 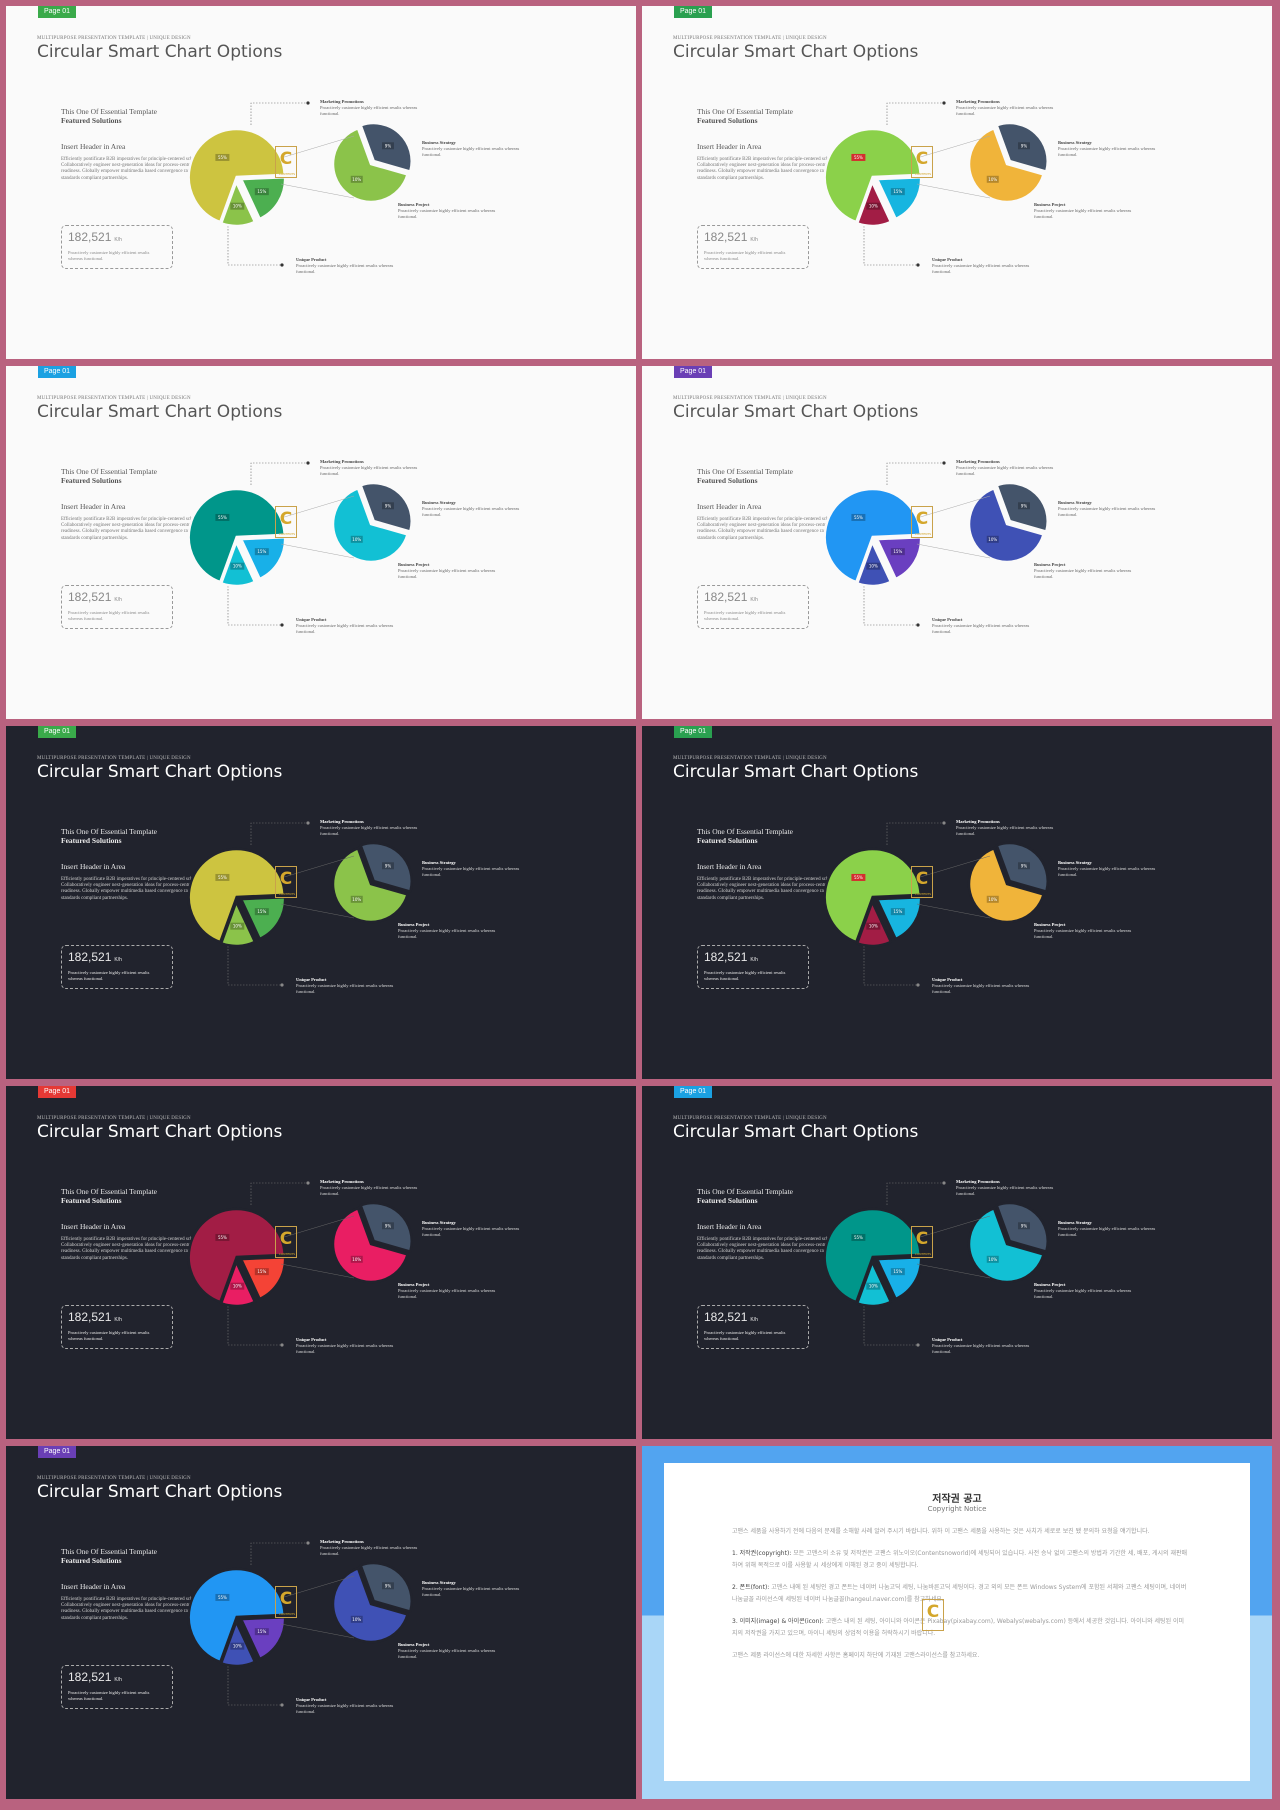 I want to click on callout-head: Business Project, so click(x=1050, y=1284).